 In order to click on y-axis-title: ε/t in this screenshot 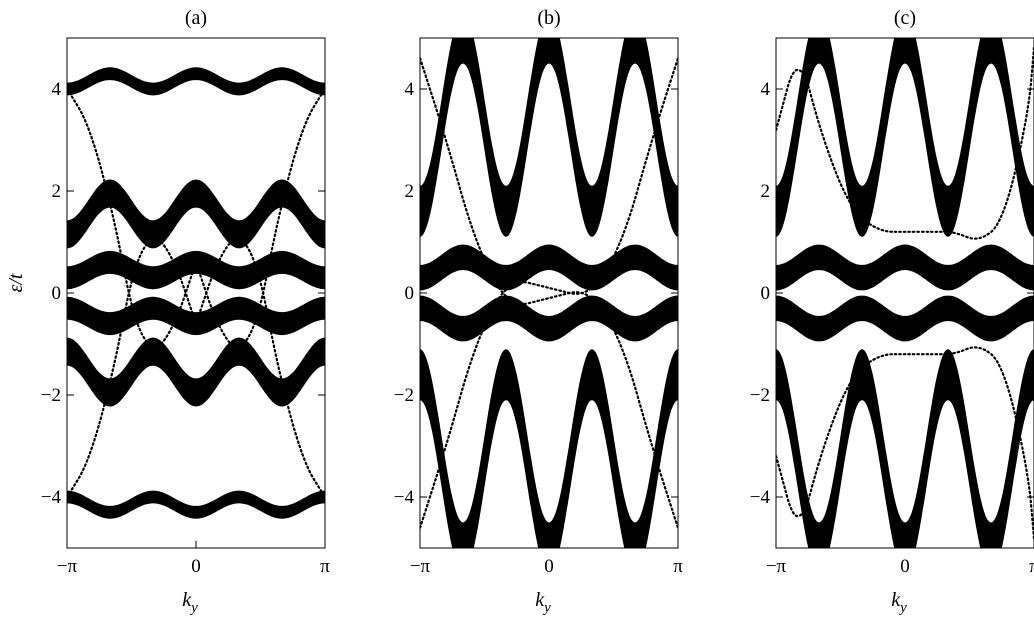, I will do `click(16, 282)`.